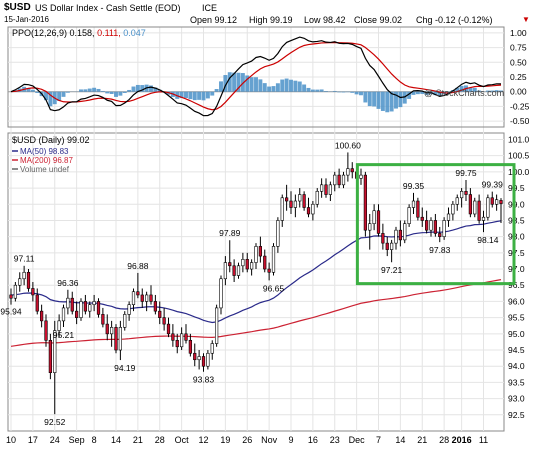 The height and width of the screenshot is (453, 545). What do you see at coordinates (520, 106) in the screenshot?
I see `ppo-y-tick-label: -0.25` at bounding box center [520, 106].